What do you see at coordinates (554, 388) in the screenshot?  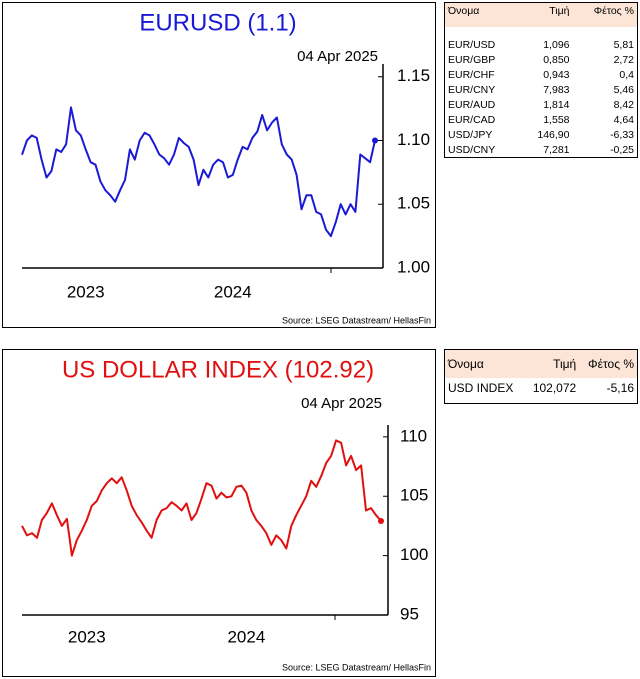 I see `table-cell: 102,072` at bounding box center [554, 388].